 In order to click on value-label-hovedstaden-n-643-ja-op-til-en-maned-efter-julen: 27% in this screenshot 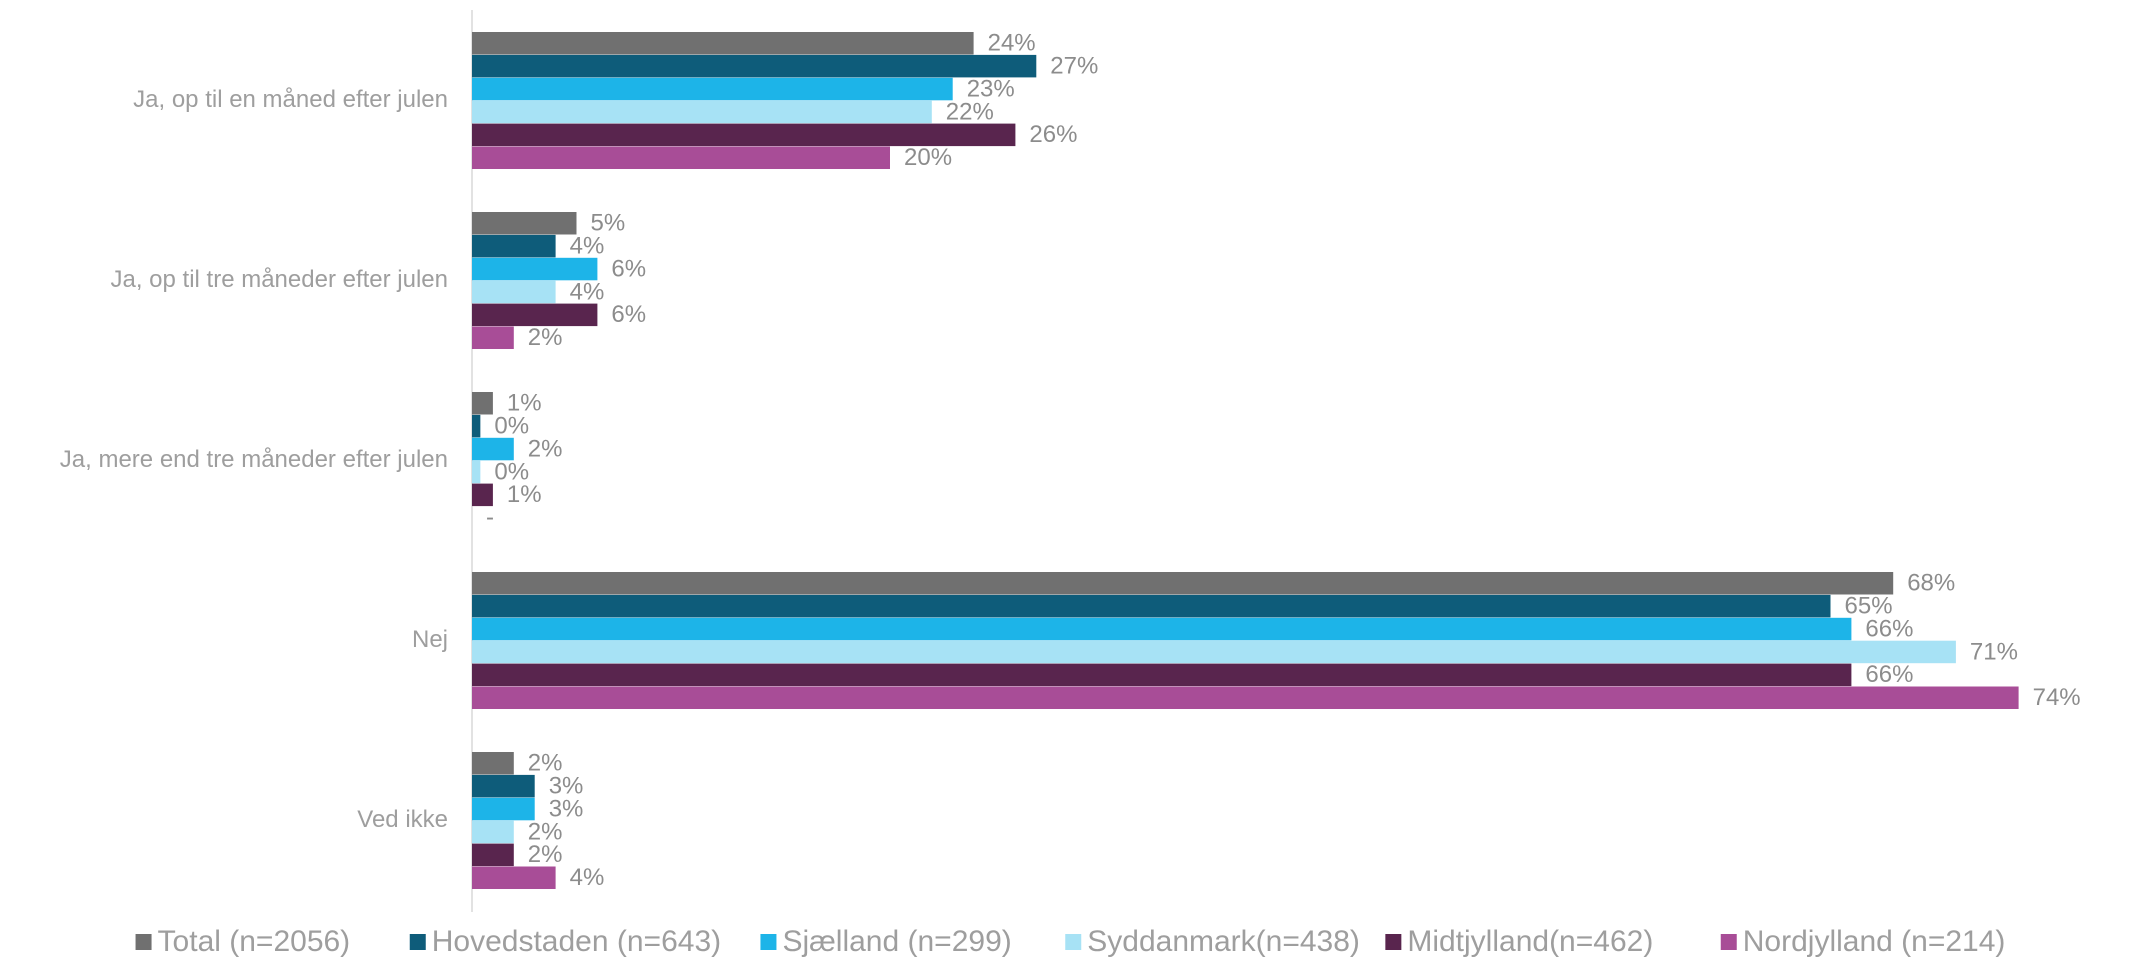, I will do `click(1074, 65)`.